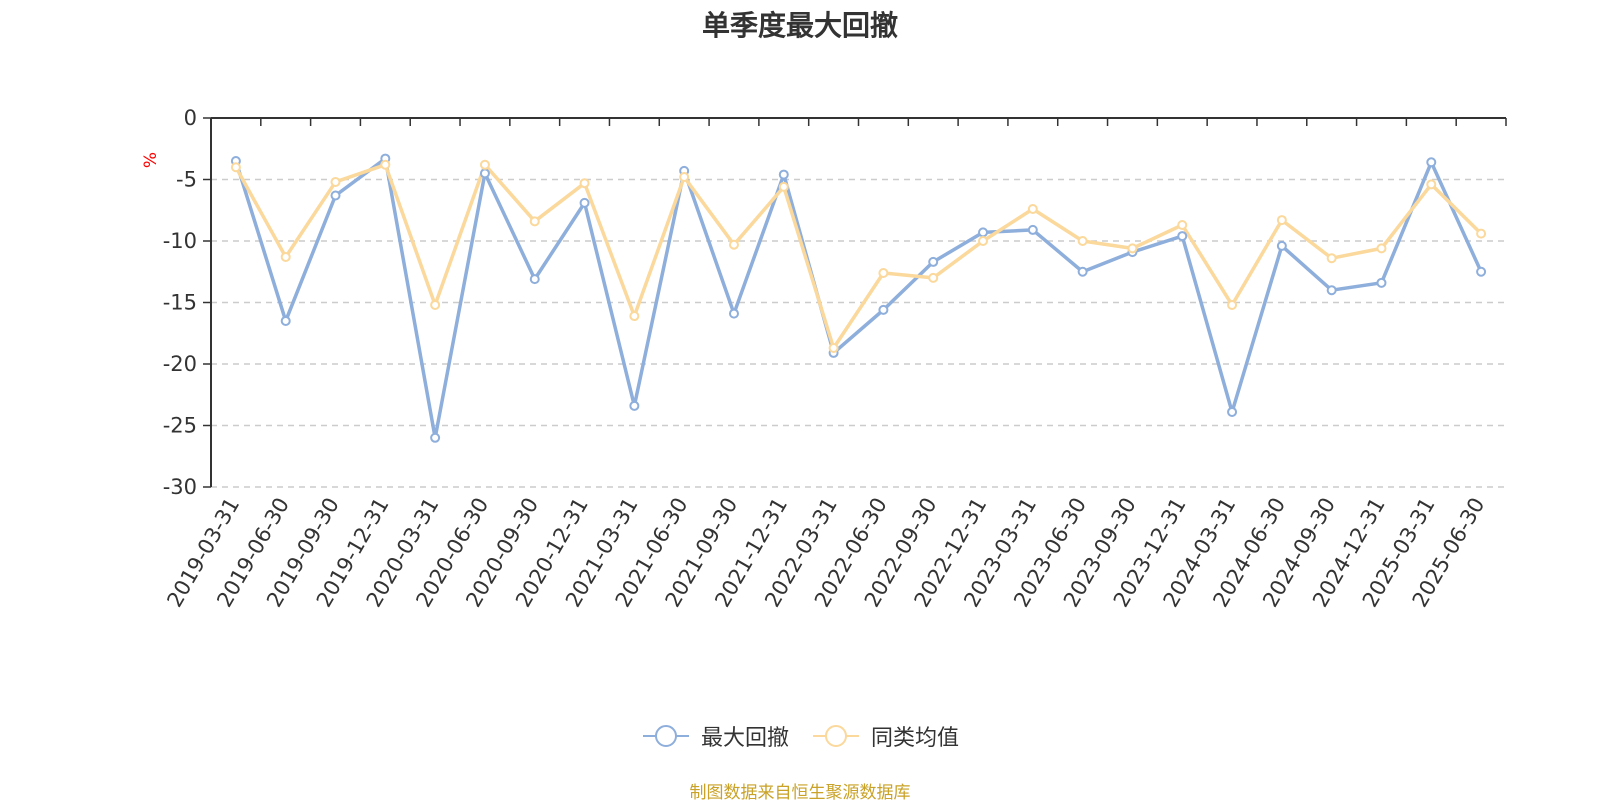 Image resolution: width=1600 pixels, height=803 pixels. What do you see at coordinates (186, 180) in the screenshot?
I see `y-tick-label: -5` at bounding box center [186, 180].